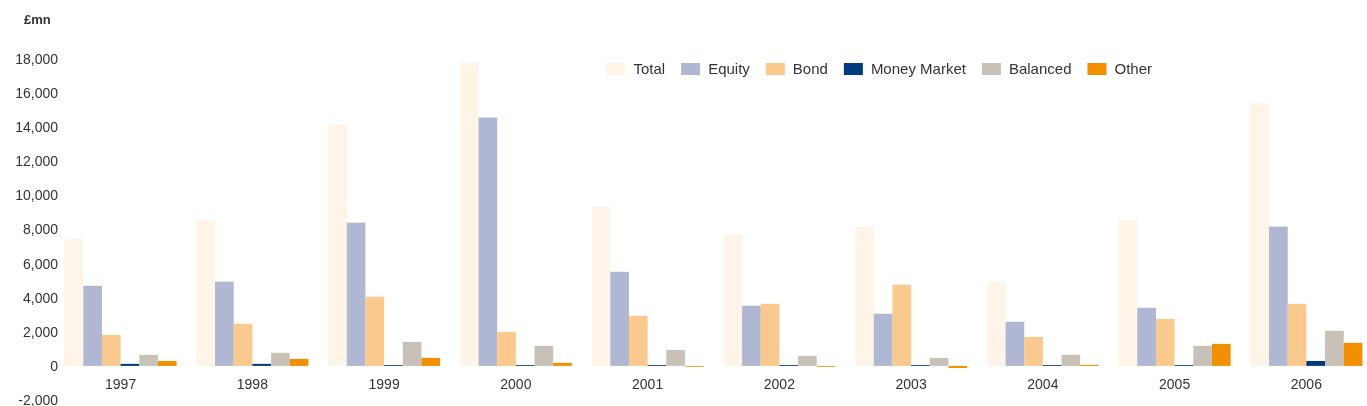  Describe the element at coordinates (729, 68) in the screenshot. I see `legend-label: Equity` at that location.